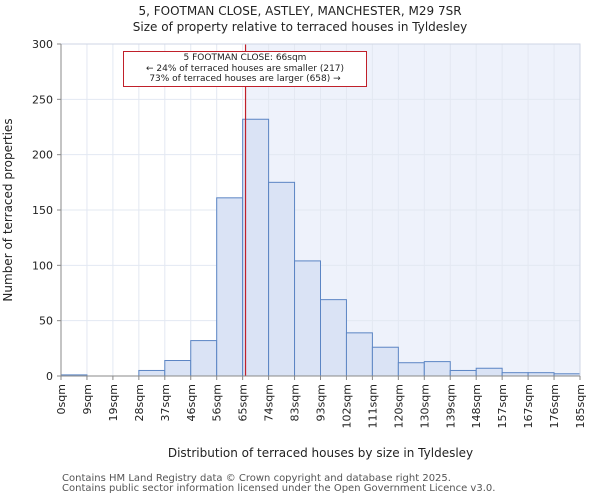  What do you see at coordinates (528, 406) in the screenshot?
I see `x-tick-label: 167sqm` at bounding box center [528, 406].